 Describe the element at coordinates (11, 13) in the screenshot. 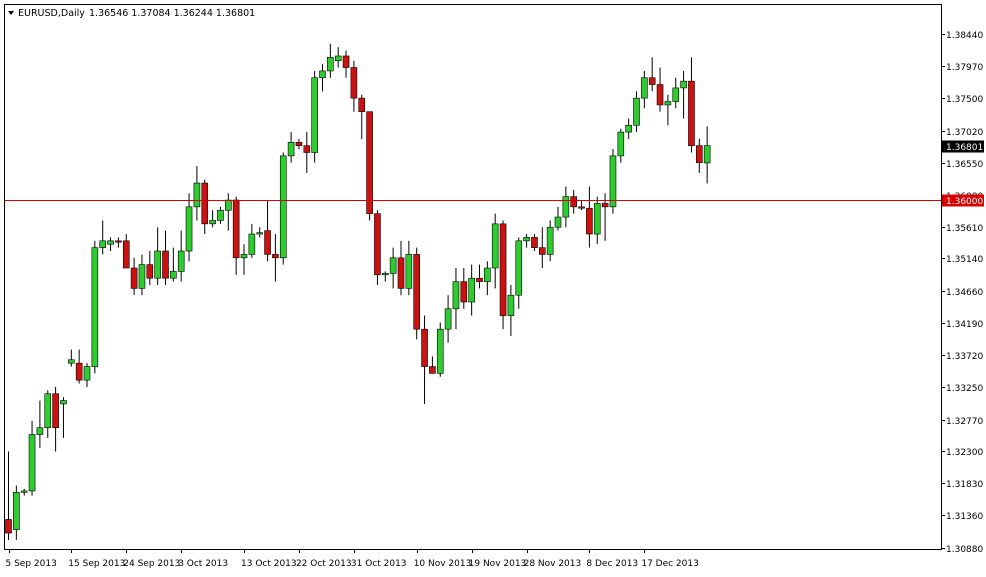

I see `dropdown-triangle-icon` at that location.